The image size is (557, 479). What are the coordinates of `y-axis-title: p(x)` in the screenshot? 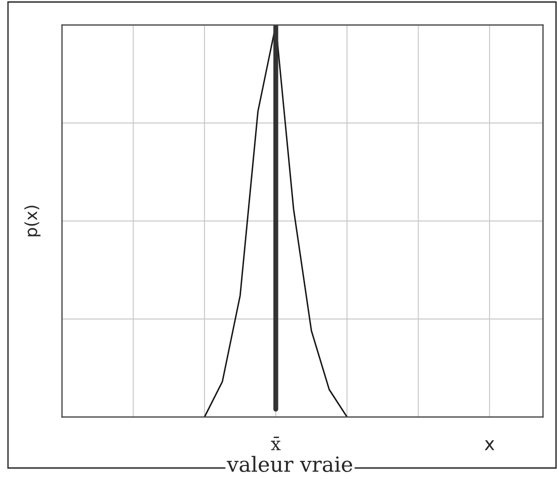 It's located at (32, 221).